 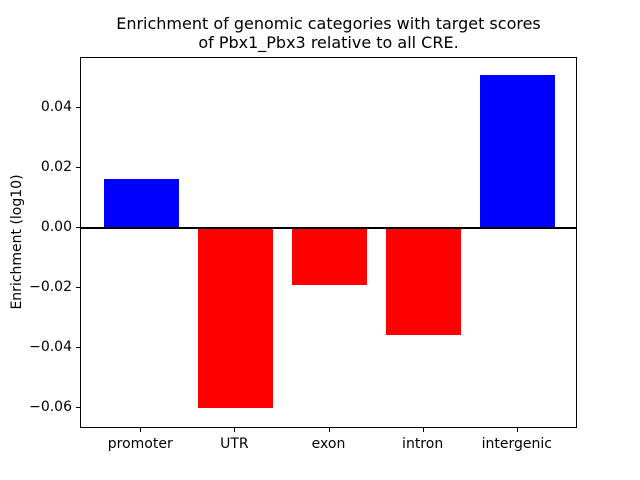 I want to click on y-tick-label: 0.02, so click(x=56, y=166).